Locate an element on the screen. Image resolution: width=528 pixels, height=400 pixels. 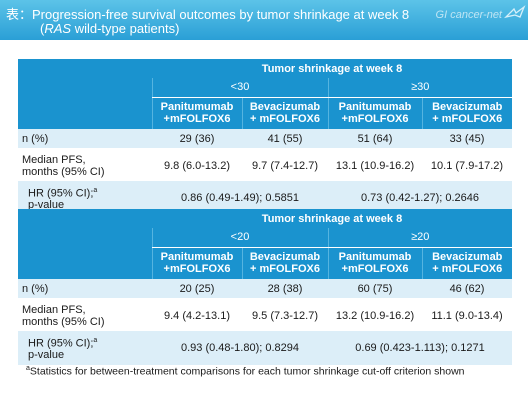
cutoff-header: <20 is located at coordinates (239, 238).